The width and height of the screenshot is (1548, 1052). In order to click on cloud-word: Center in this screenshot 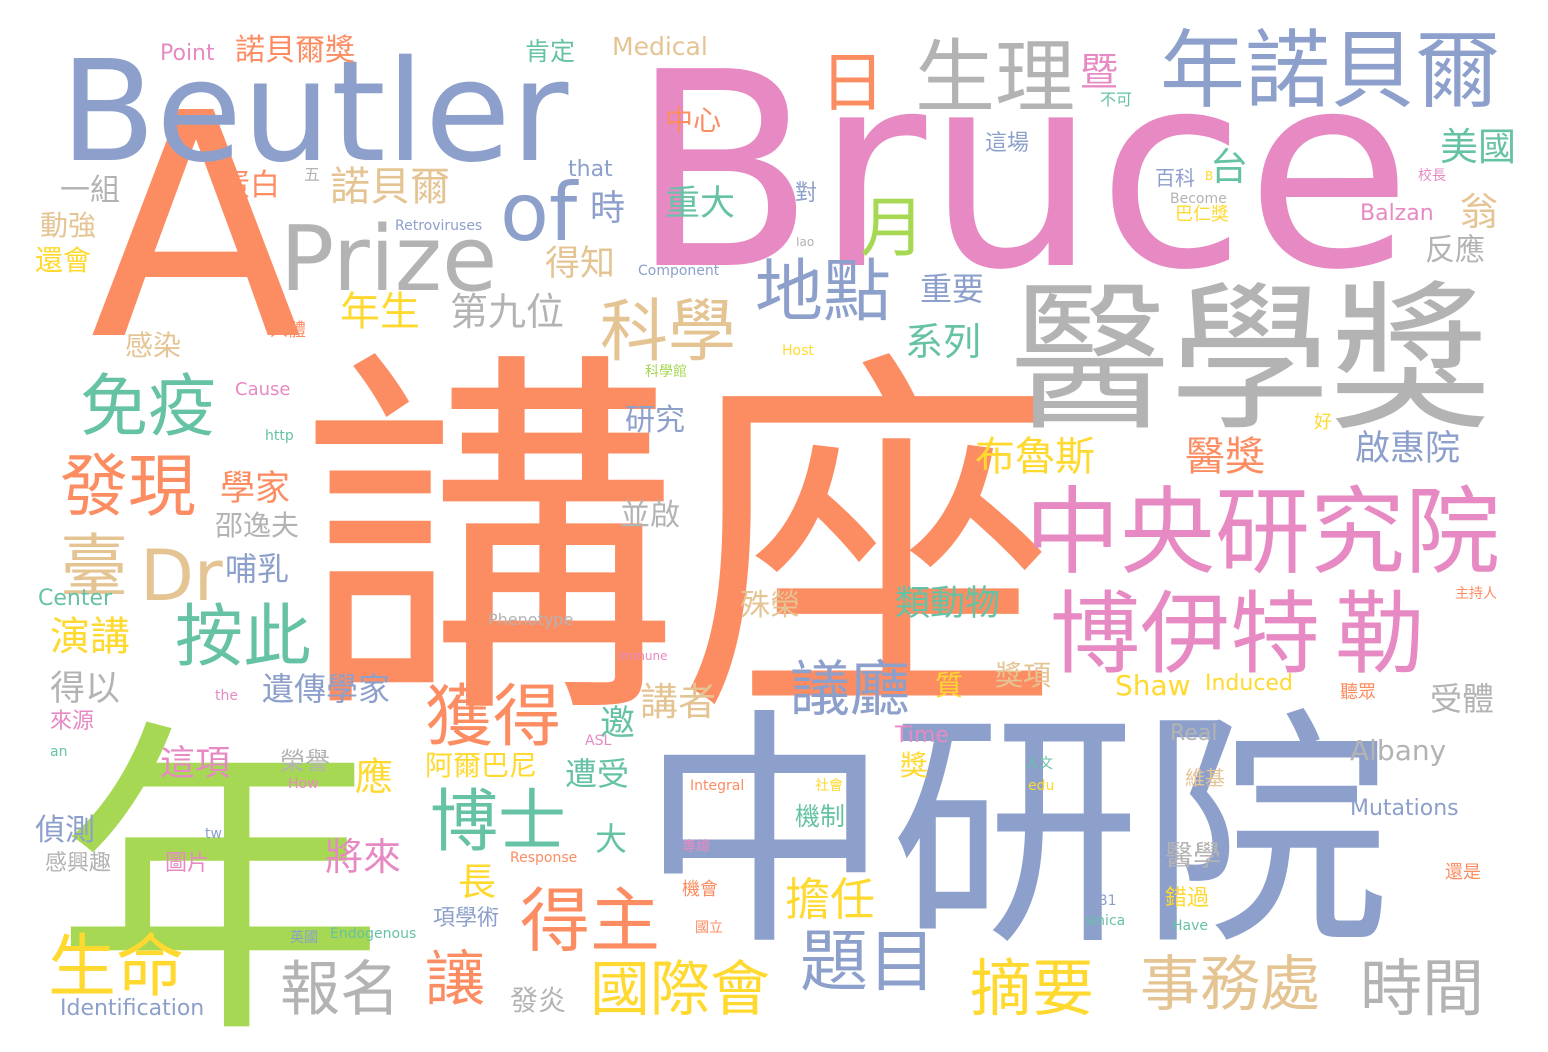, I will do `click(75, 598)`.